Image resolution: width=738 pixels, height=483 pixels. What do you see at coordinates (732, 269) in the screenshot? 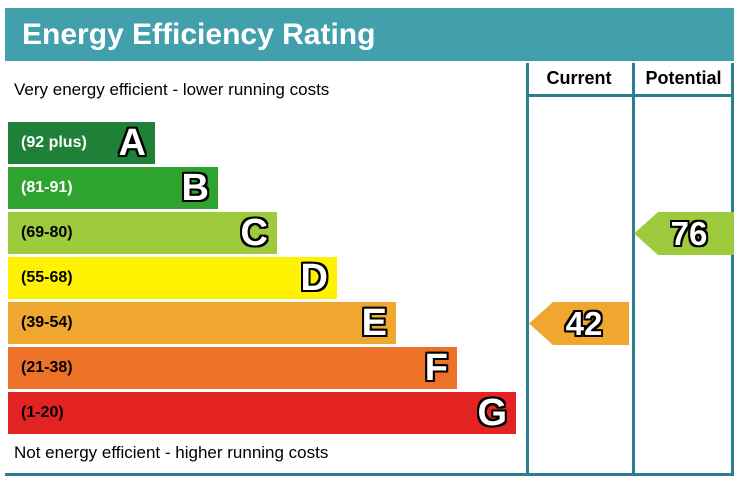
I see `table-border-right` at bounding box center [732, 269].